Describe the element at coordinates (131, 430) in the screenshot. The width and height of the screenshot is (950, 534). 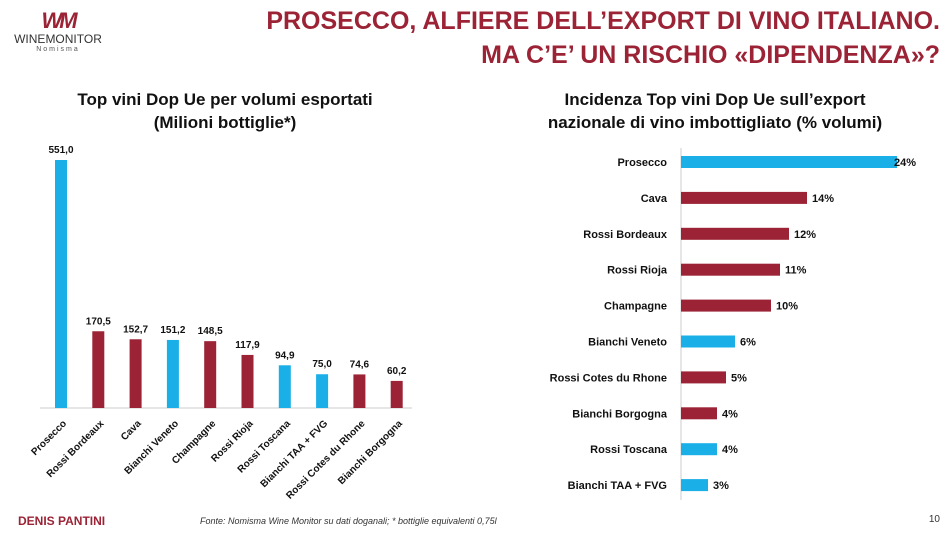
I see `x-tick-label: Cava` at that location.